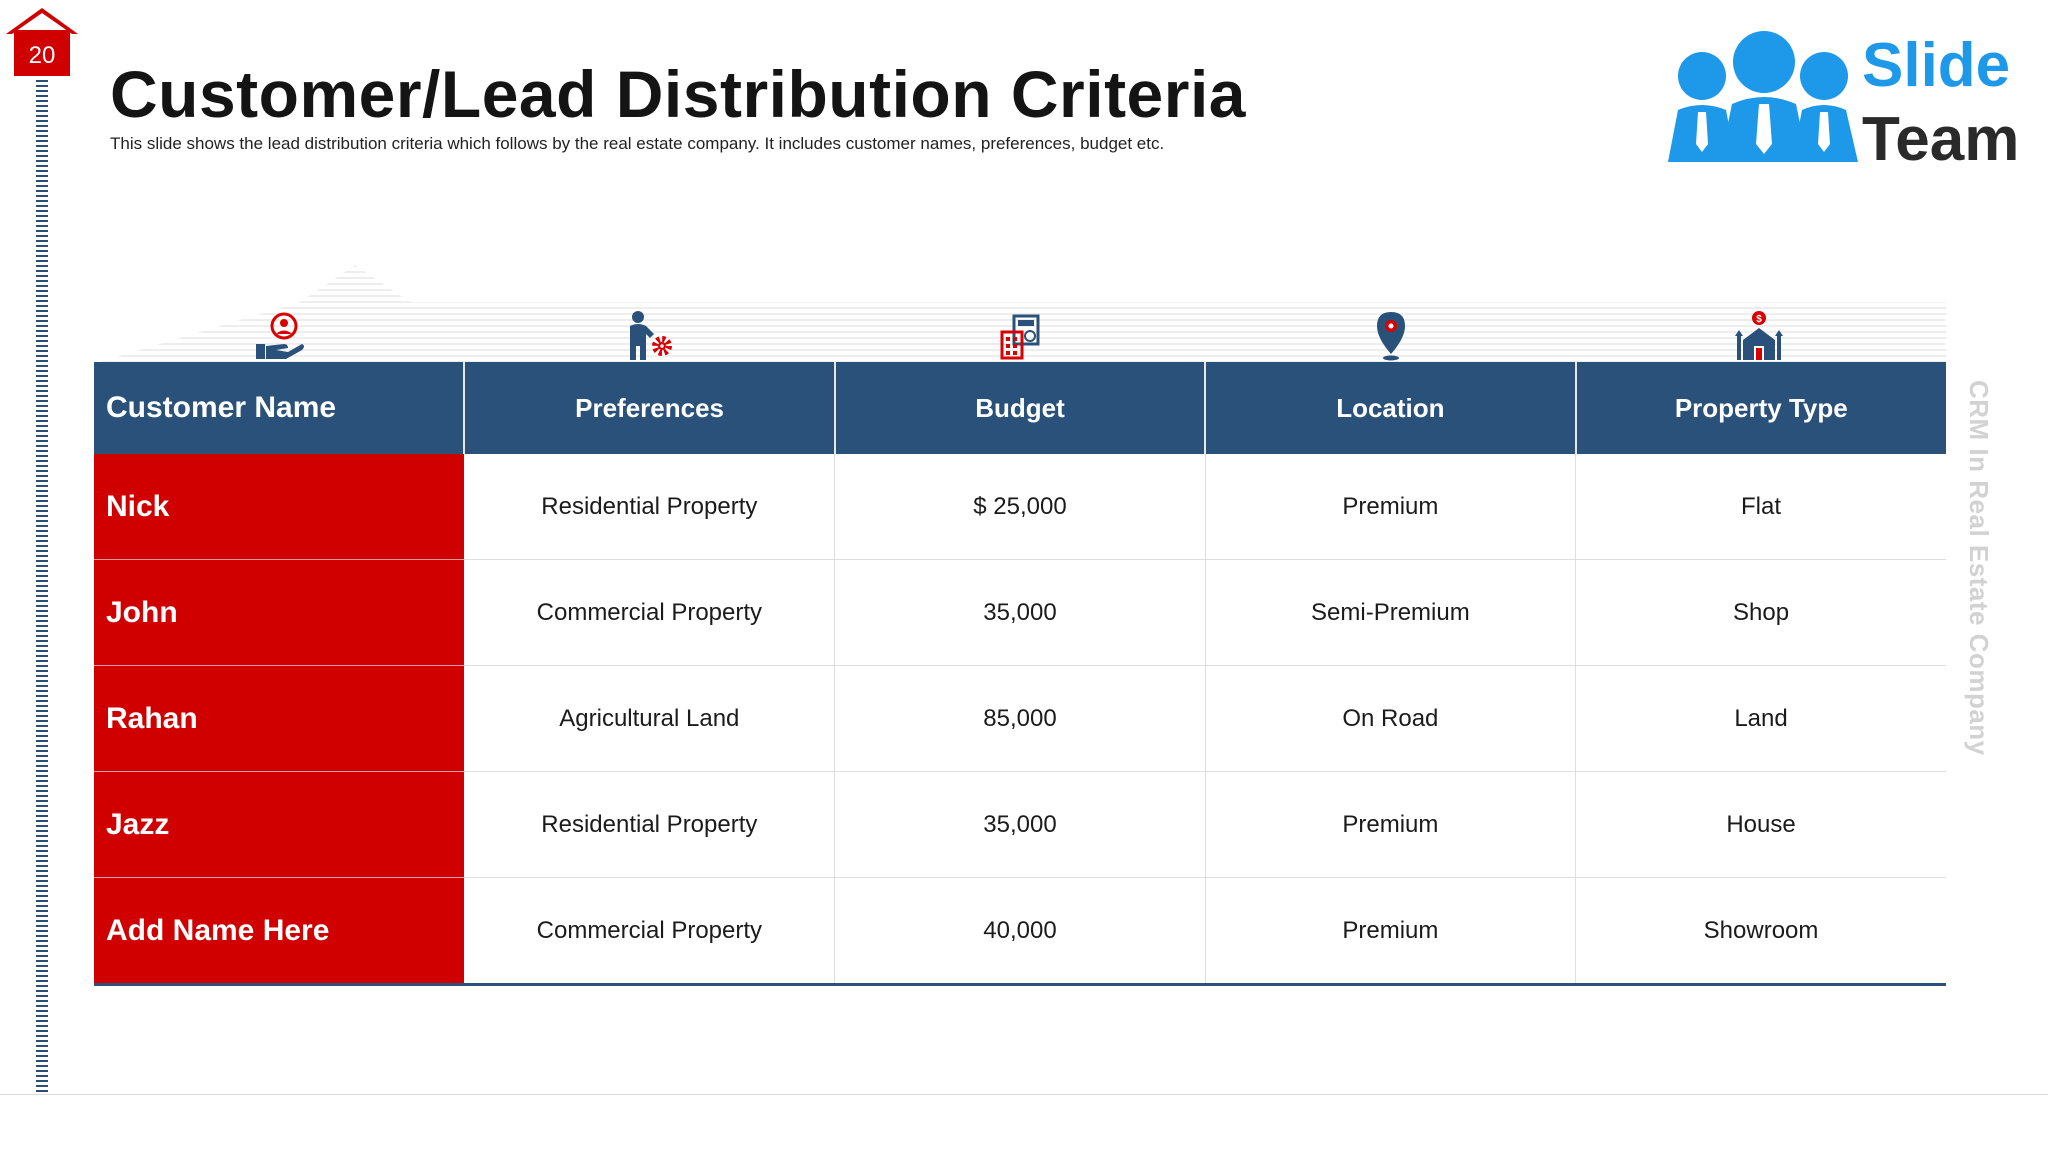 This screenshot has width=2048, height=1152. Describe the element at coordinates (279, 612) in the screenshot. I see `customer-name-cell: John` at that location.